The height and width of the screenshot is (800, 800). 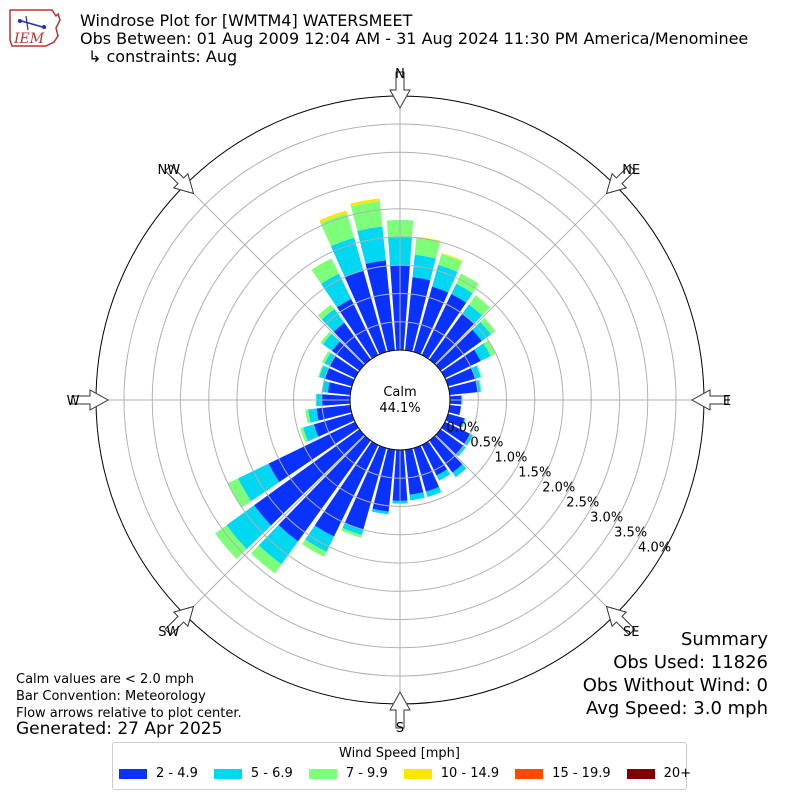 What do you see at coordinates (246, 20) in the screenshot?
I see `chart-title: Windrose Plot for [WMTM4] WATERSMEET` at bounding box center [246, 20].